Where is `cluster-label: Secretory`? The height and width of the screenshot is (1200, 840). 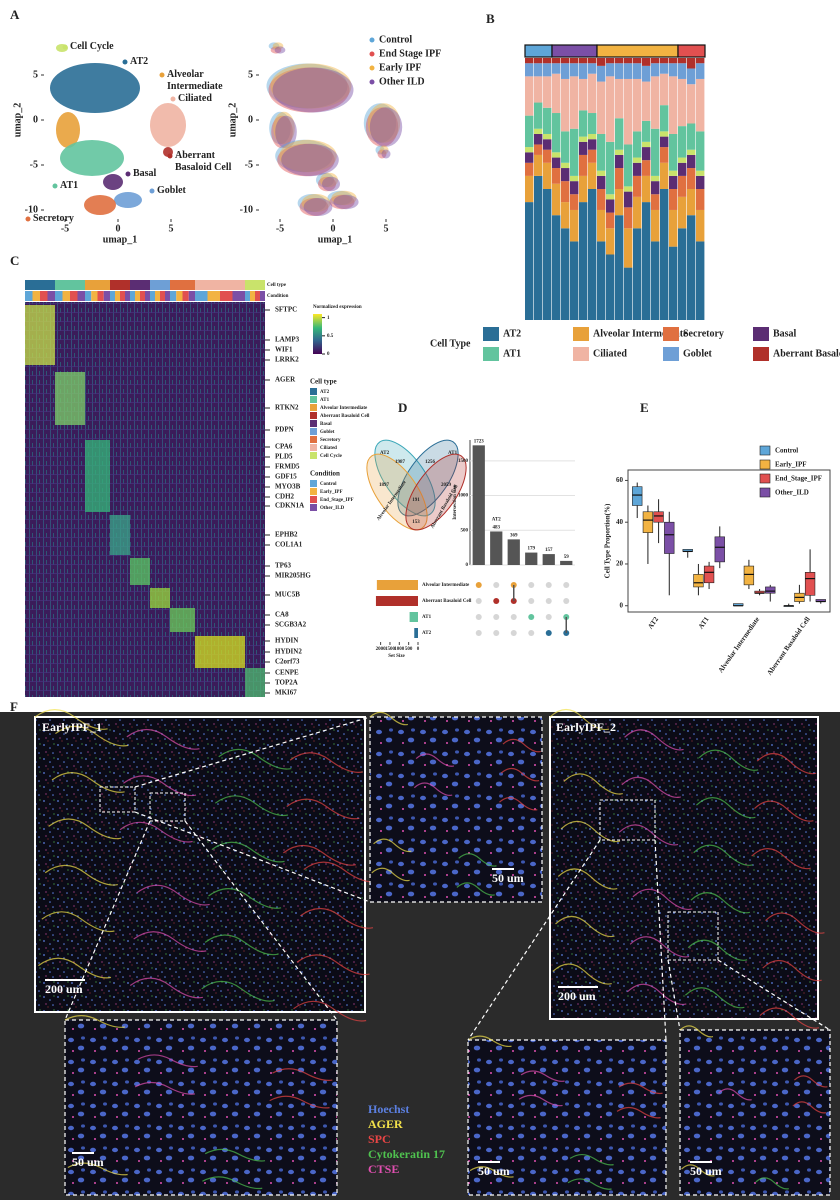
cluster-label: Secretory is located at coordinates (53, 218).